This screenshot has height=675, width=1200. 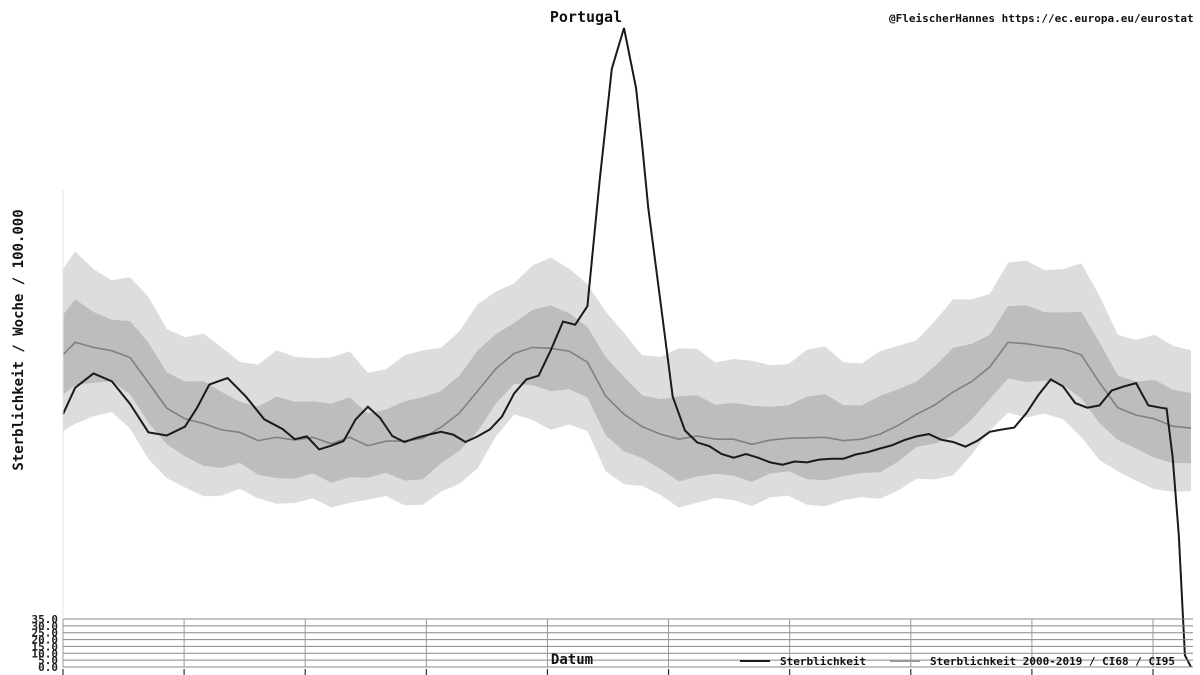 I want to click on y-tick-label: 10.0, so click(x=45, y=653).